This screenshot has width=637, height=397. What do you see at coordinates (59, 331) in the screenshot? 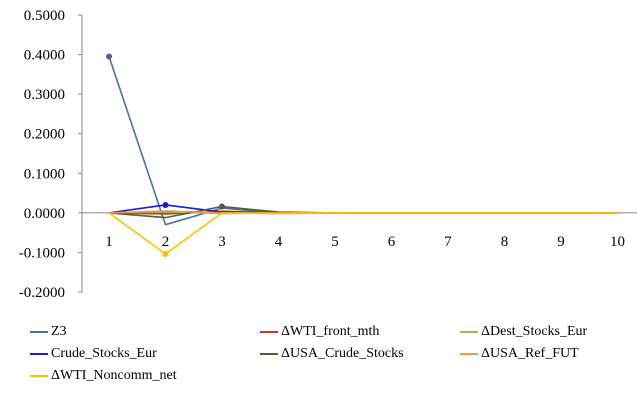
I see `legend-label: Z3` at bounding box center [59, 331].